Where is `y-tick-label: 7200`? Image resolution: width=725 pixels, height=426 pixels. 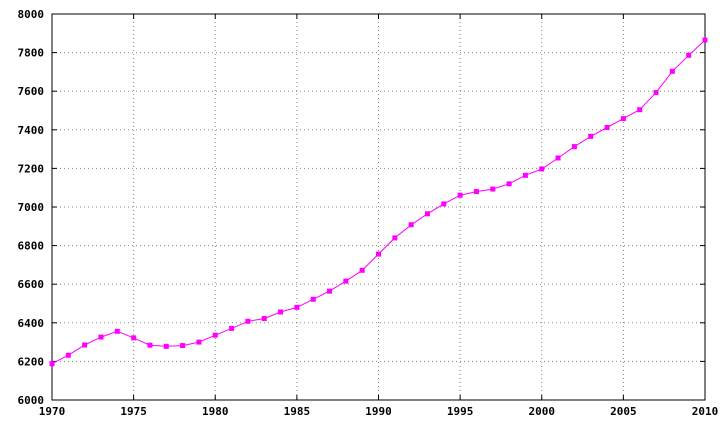
y-tick-label: 7200 is located at coordinates (31, 168).